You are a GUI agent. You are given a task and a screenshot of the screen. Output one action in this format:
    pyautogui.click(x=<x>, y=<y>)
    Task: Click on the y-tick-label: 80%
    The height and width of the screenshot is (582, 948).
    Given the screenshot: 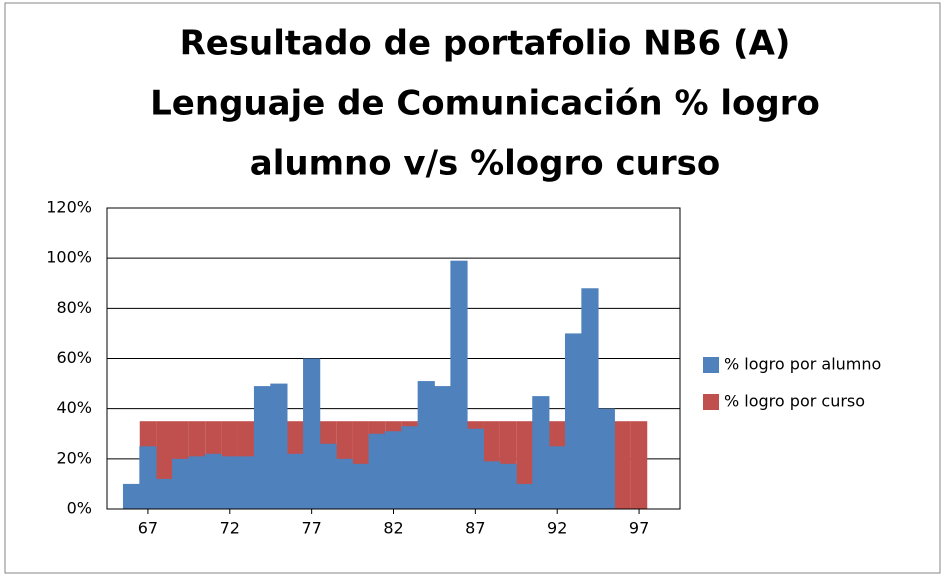 What is the action you would take?
    pyautogui.click(x=74, y=307)
    